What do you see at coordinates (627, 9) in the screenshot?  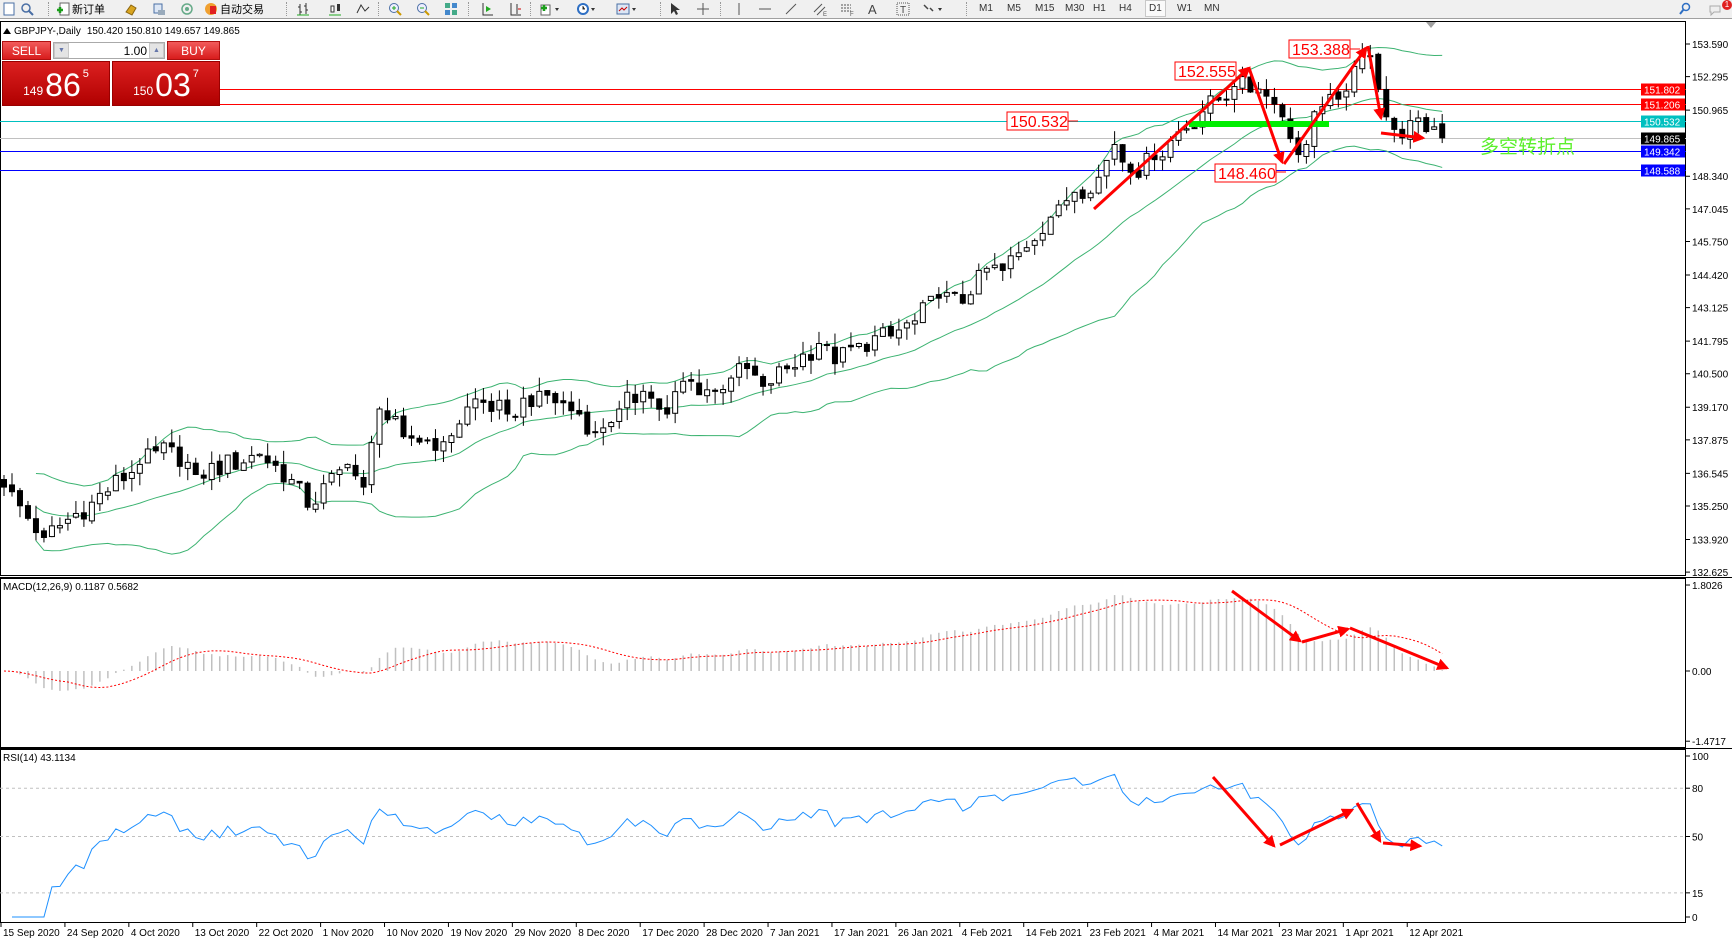 I see `templates-icon` at bounding box center [627, 9].